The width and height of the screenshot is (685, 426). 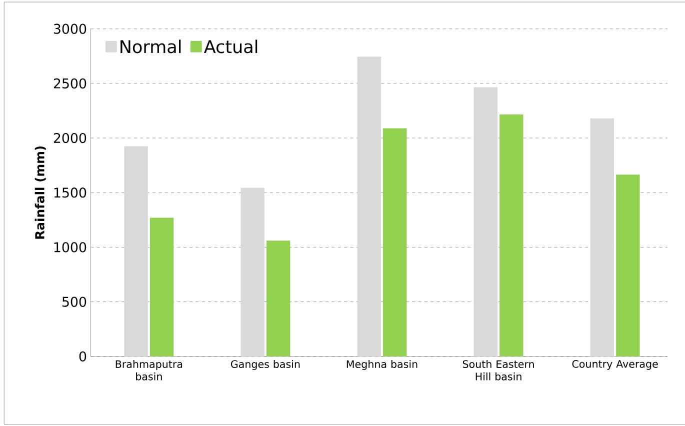 I want to click on y-tick-label: 500, so click(x=74, y=301).